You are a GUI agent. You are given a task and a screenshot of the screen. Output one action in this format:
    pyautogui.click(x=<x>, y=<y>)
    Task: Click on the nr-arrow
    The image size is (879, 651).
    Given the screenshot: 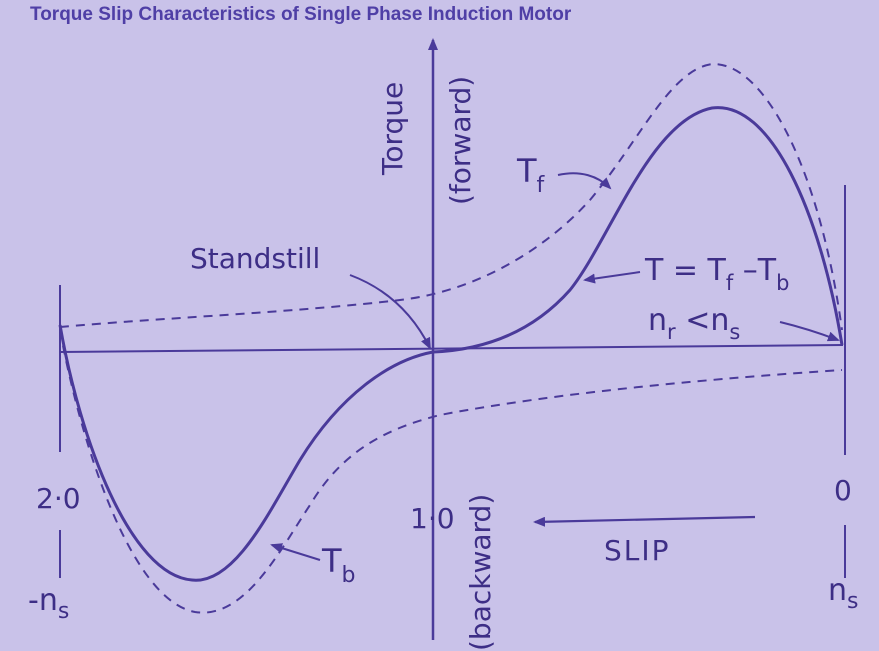 What is the action you would take?
    pyautogui.click(x=809, y=331)
    